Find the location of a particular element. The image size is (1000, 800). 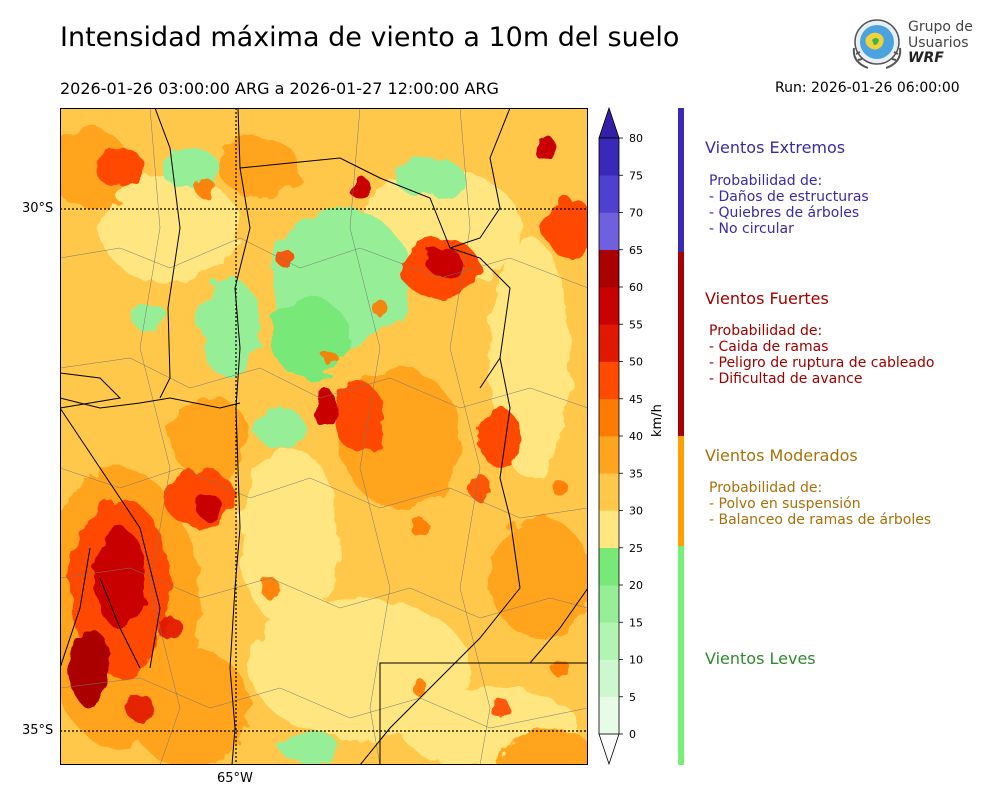

logo-line2: Usuarios is located at coordinates (938, 43).